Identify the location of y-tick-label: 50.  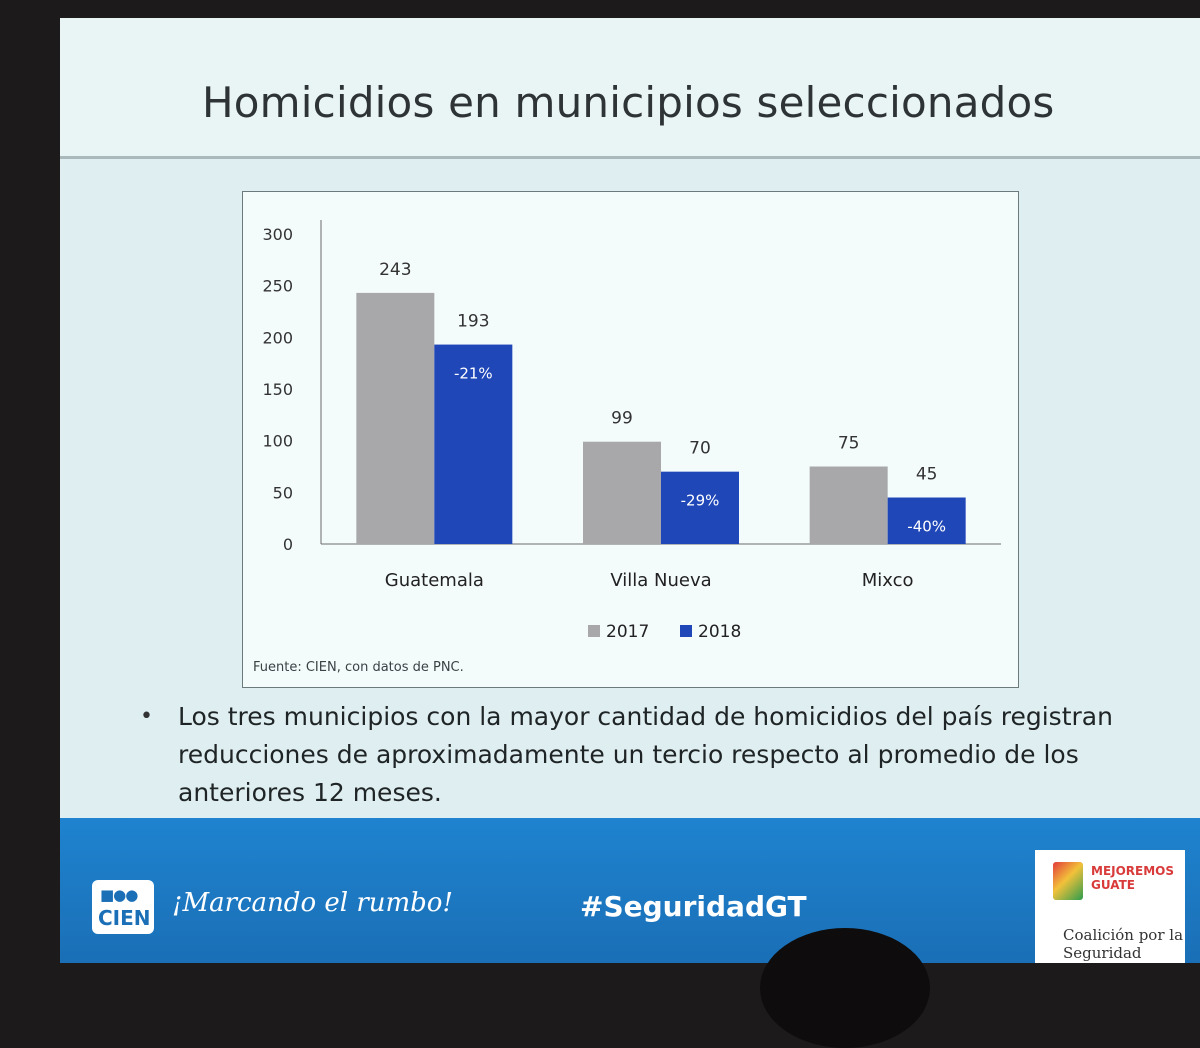
(283, 492).